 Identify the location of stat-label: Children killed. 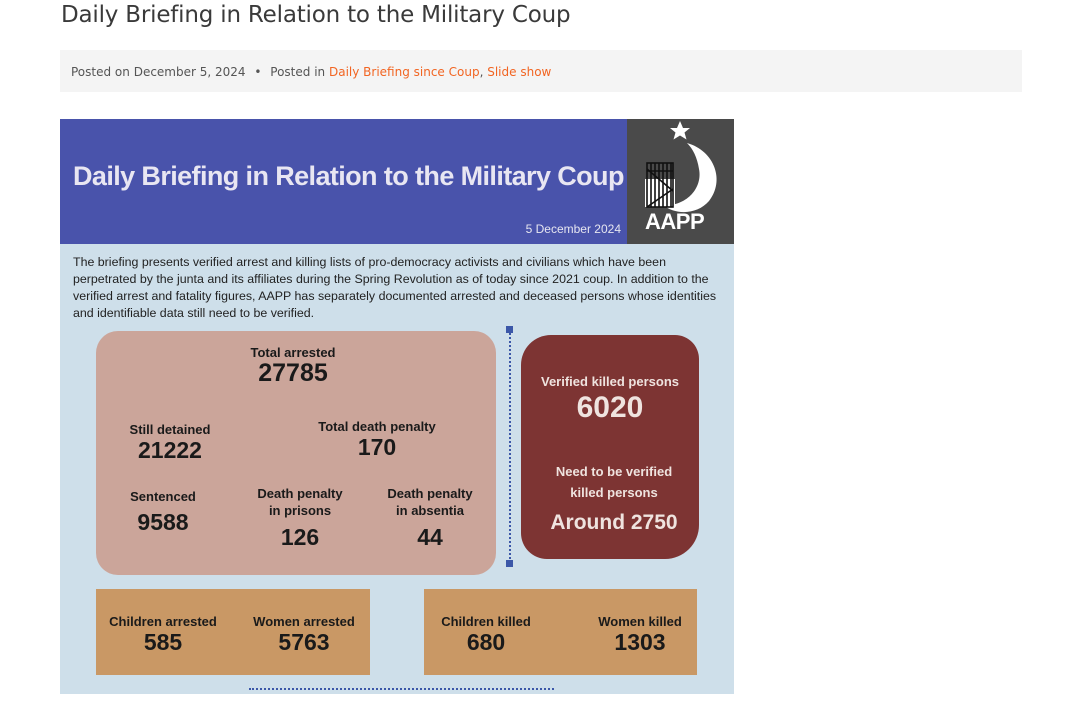
(486, 621).